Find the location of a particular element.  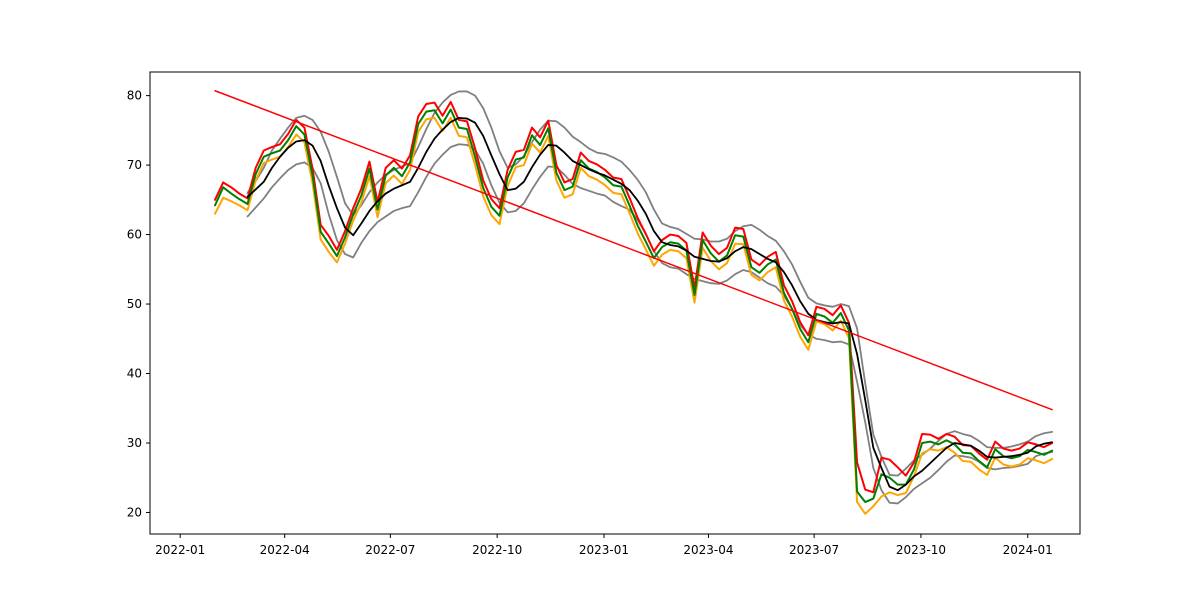

x-tick-label: 2022-07 is located at coordinates (390, 550).